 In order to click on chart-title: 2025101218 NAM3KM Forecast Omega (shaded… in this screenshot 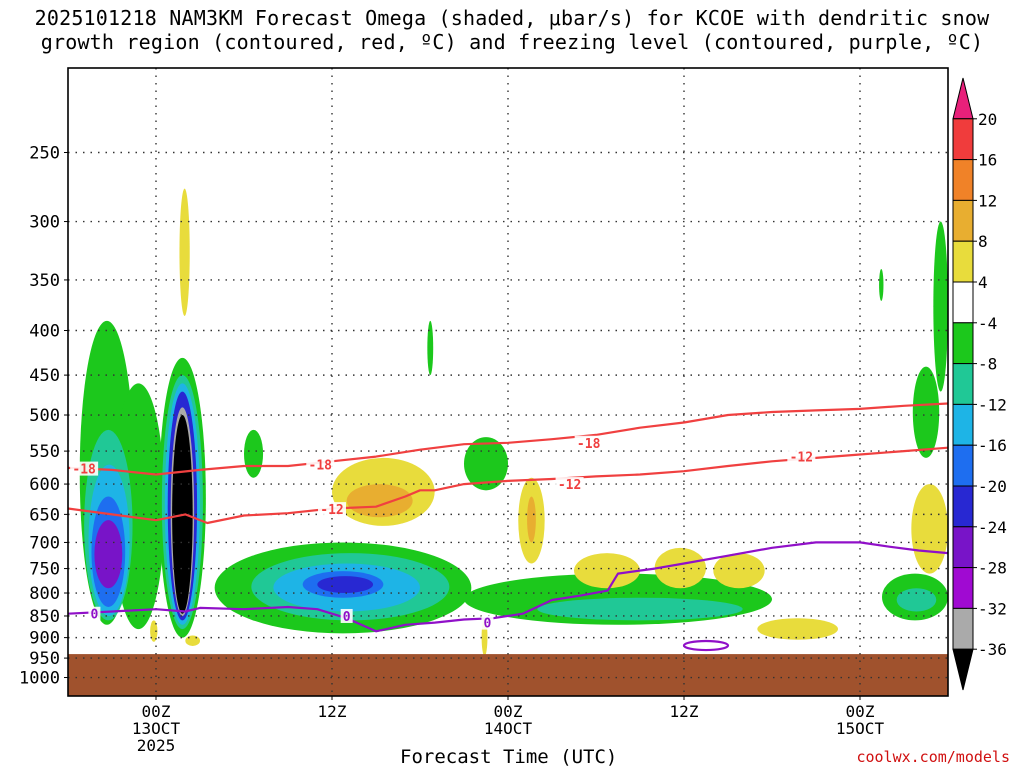, I will do `click(512, 30)`.